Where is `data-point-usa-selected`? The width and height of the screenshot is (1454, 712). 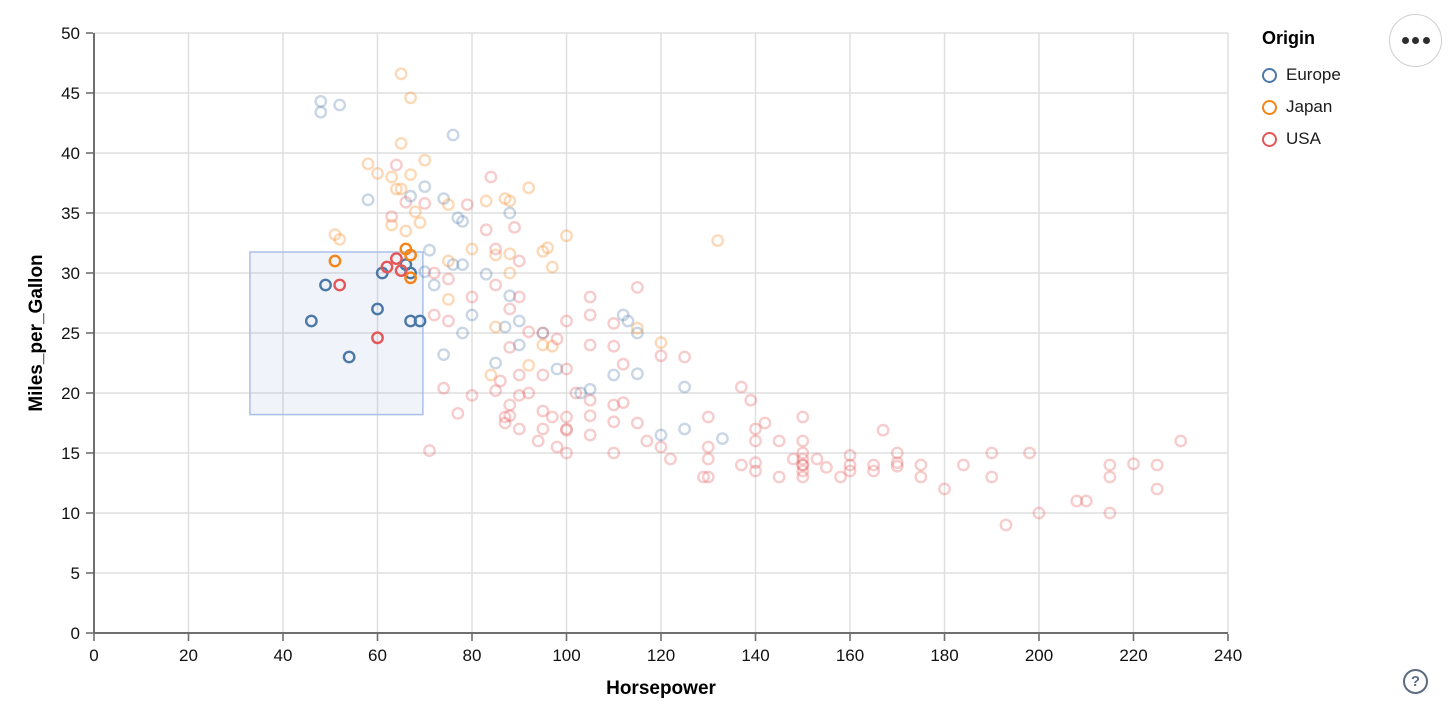
data-point-usa-selected is located at coordinates (396, 259).